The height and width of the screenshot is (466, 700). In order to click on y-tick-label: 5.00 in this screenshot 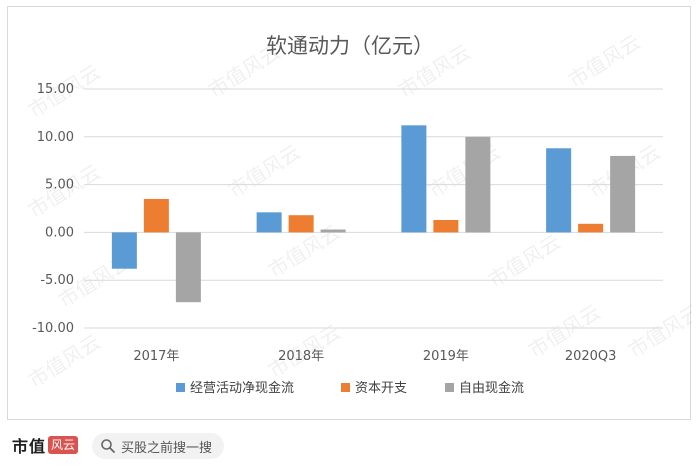, I will do `click(59, 185)`.